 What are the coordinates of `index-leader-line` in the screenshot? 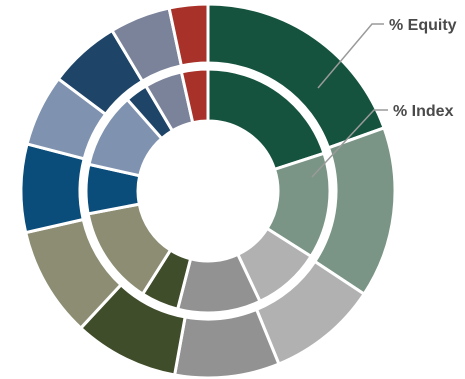 It's located at (349, 143).